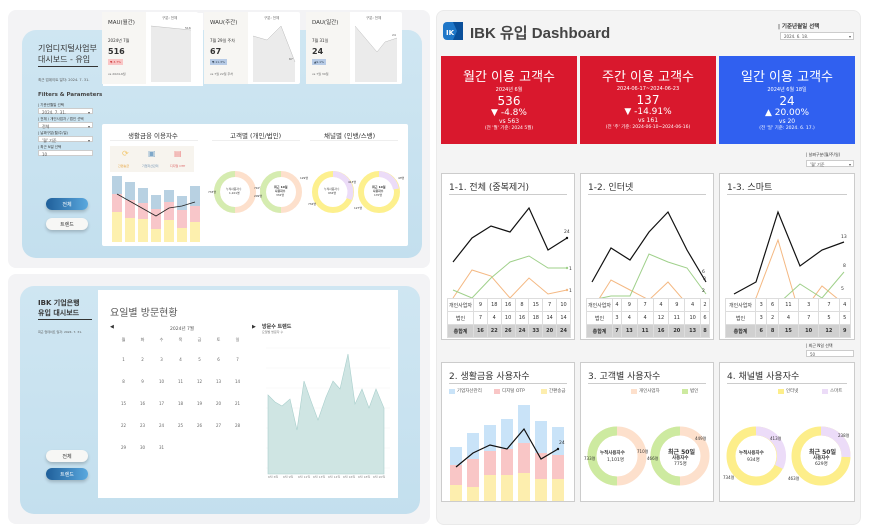  What do you see at coordinates (218, 381) in the screenshot?
I see `calendar-day: 13` at bounding box center [218, 381].